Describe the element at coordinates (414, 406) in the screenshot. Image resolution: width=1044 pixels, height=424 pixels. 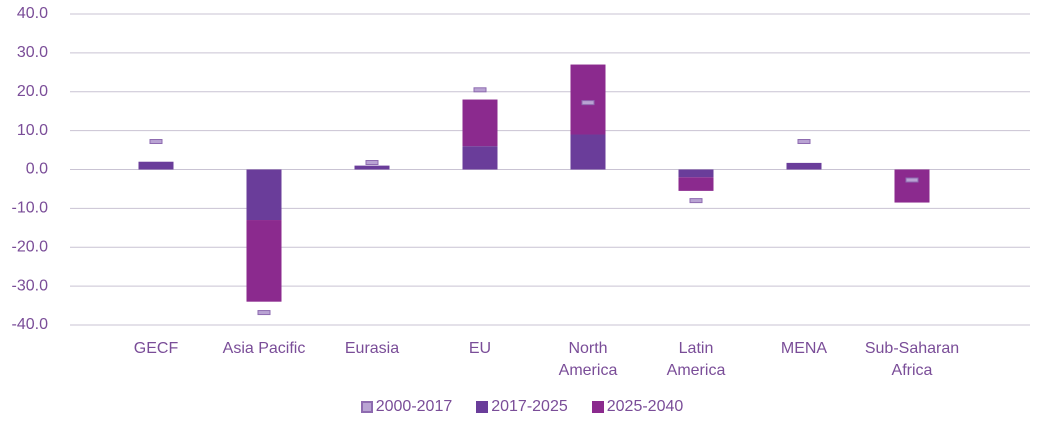
I see `legend-label: 2000-2017` at that location.